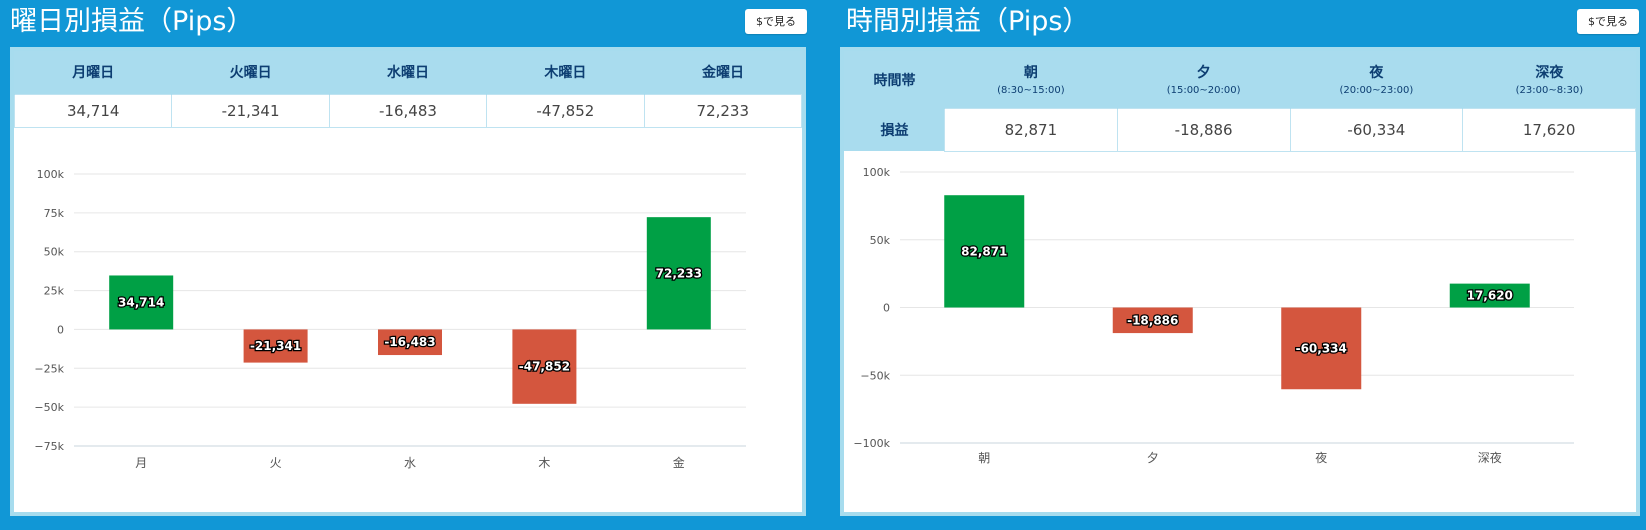  I want to click on header-tue: 火曜日, so click(250, 72).